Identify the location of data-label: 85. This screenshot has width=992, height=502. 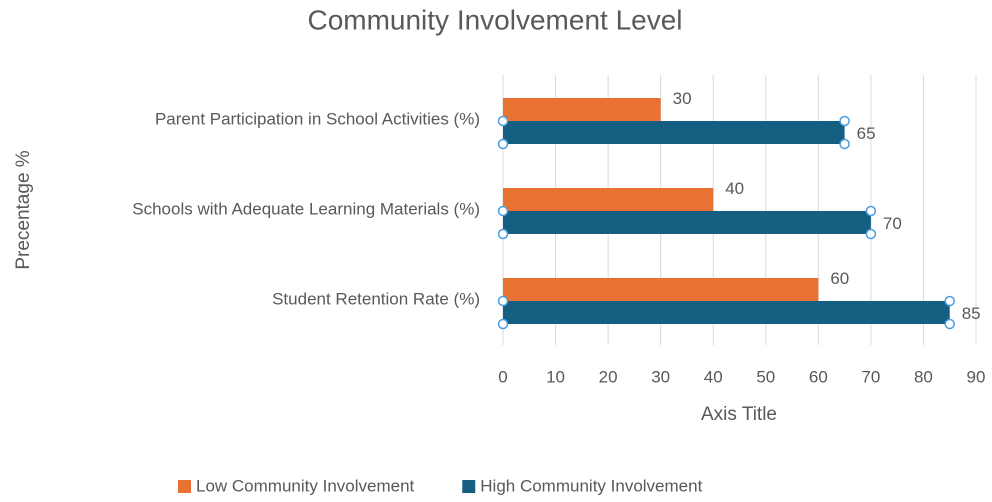
(971, 313).